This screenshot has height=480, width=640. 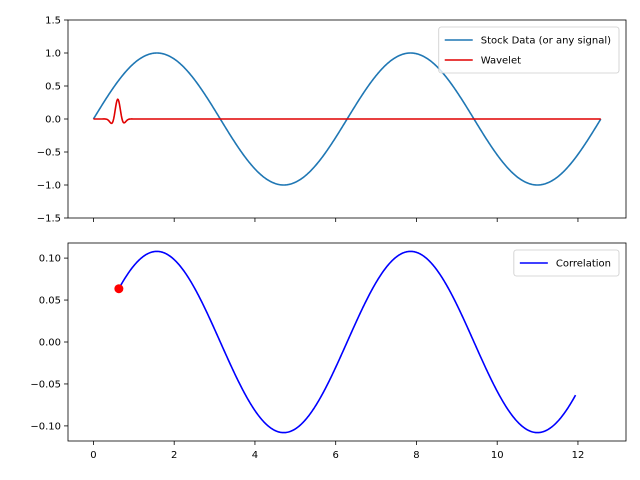 What do you see at coordinates (53, 21) in the screenshot?
I see `y-tick-label: 1.5` at bounding box center [53, 21].